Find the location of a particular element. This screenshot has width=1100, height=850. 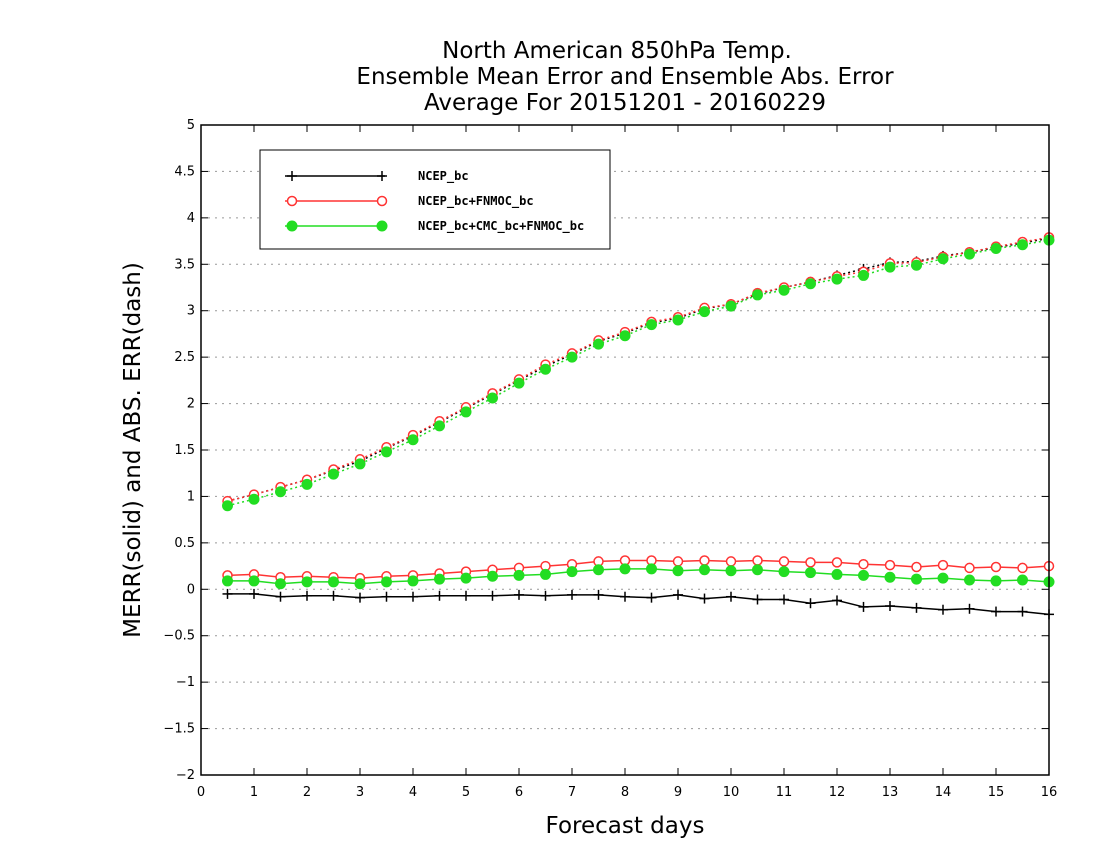

x-tick-label: 6 is located at coordinates (519, 792).